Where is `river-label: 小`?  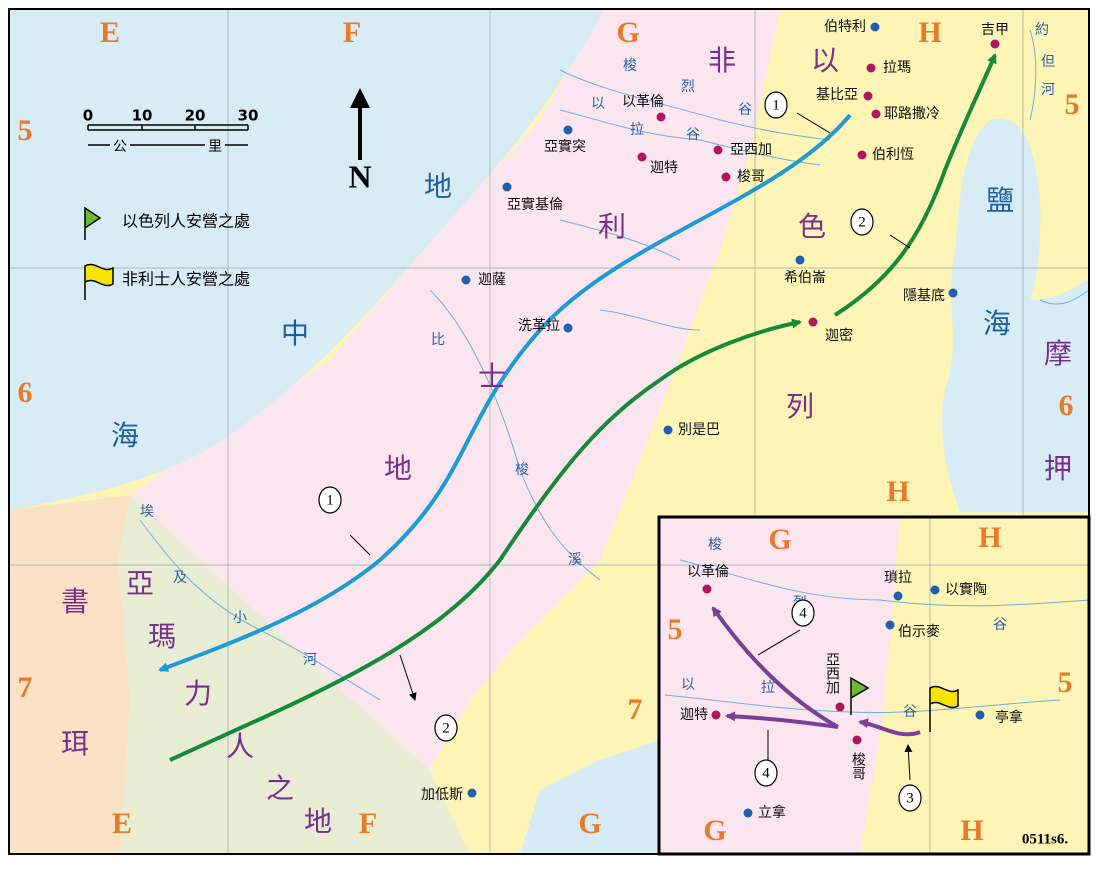
river-label: 小 is located at coordinates (240, 618).